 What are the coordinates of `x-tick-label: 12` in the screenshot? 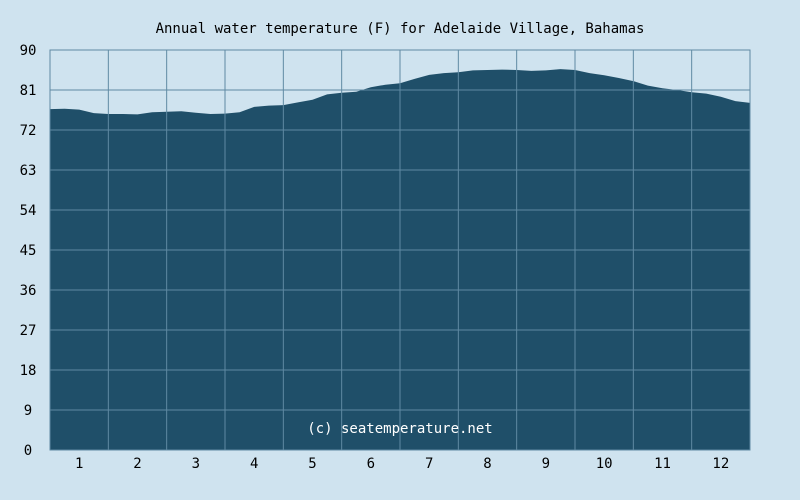 It's located at (720, 464).